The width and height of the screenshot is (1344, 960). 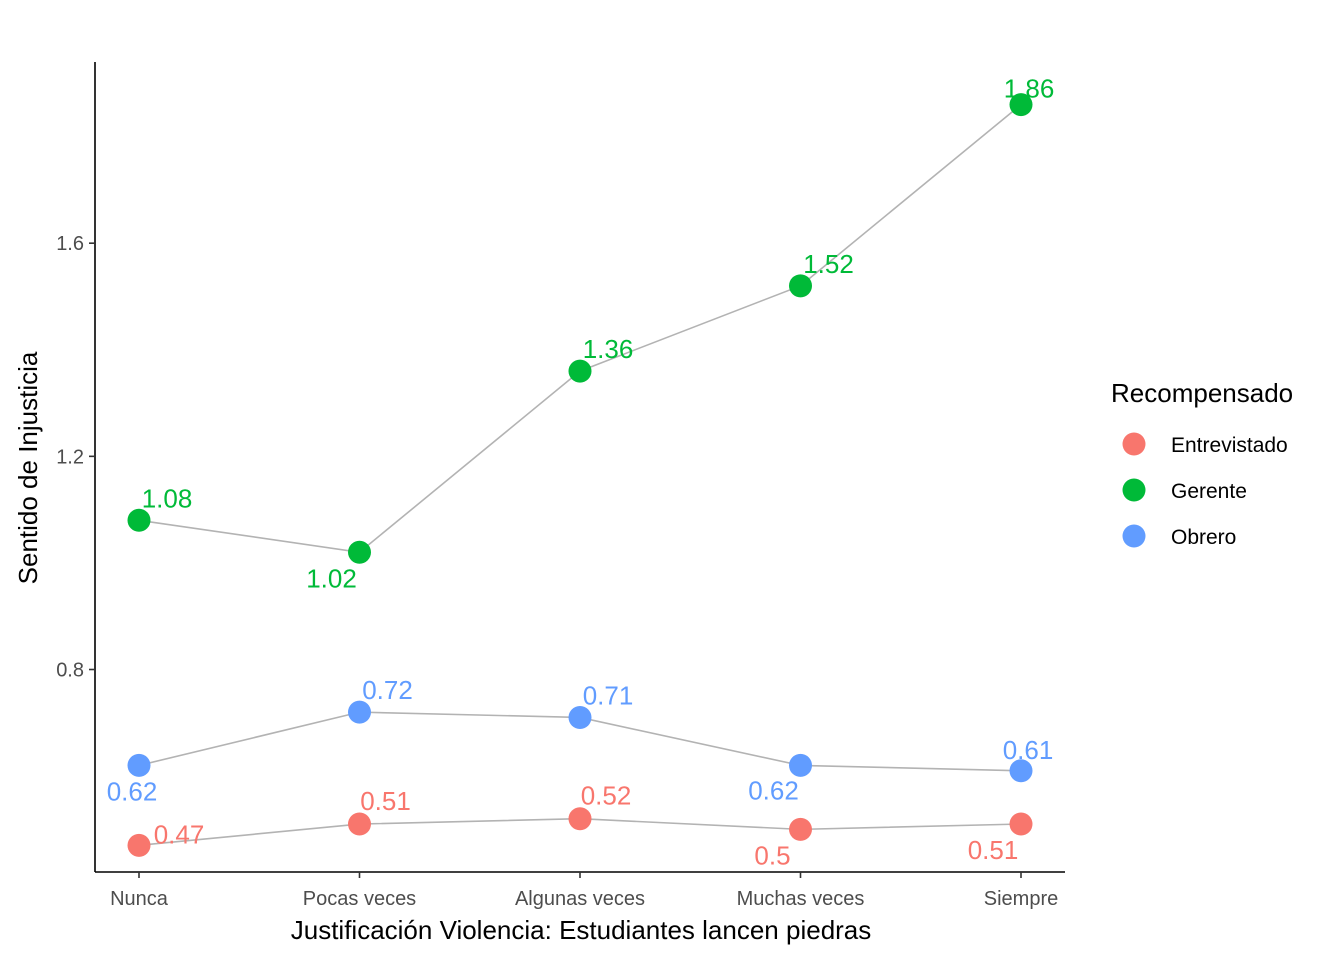 What do you see at coordinates (70, 671) in the screenshot?
I see `y-tick-label: 0.8` at bounding box center [70, 671].